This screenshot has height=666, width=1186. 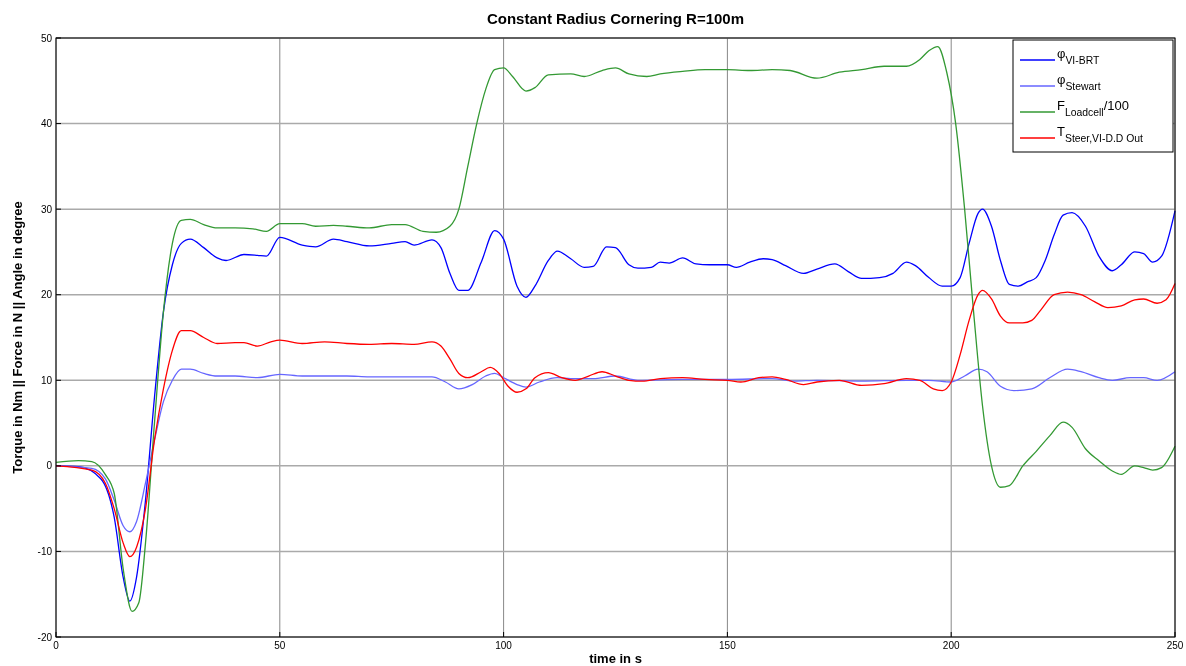 I want to click on legend-label: φ$_{Stewart}$, so click(x=1079, y=82).